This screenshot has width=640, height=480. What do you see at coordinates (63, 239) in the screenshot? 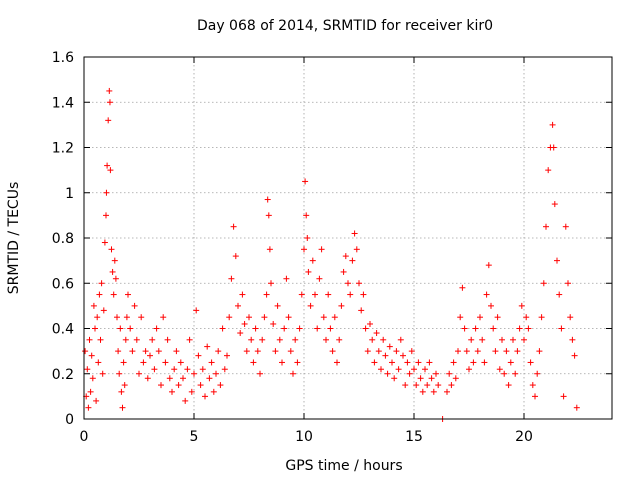
I see `y-tick-label: 0.8` at bounding box center [63, 239].